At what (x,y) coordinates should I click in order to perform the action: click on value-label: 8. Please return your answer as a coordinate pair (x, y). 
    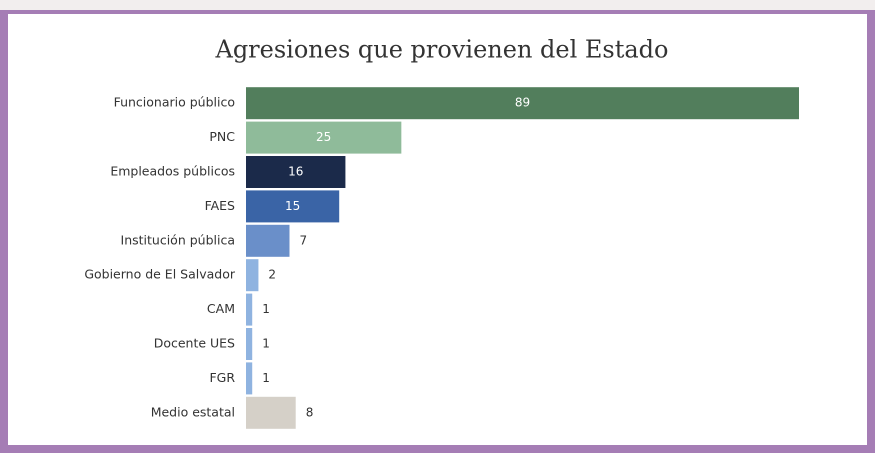
    Looking at the image, I should click on (310, 412).